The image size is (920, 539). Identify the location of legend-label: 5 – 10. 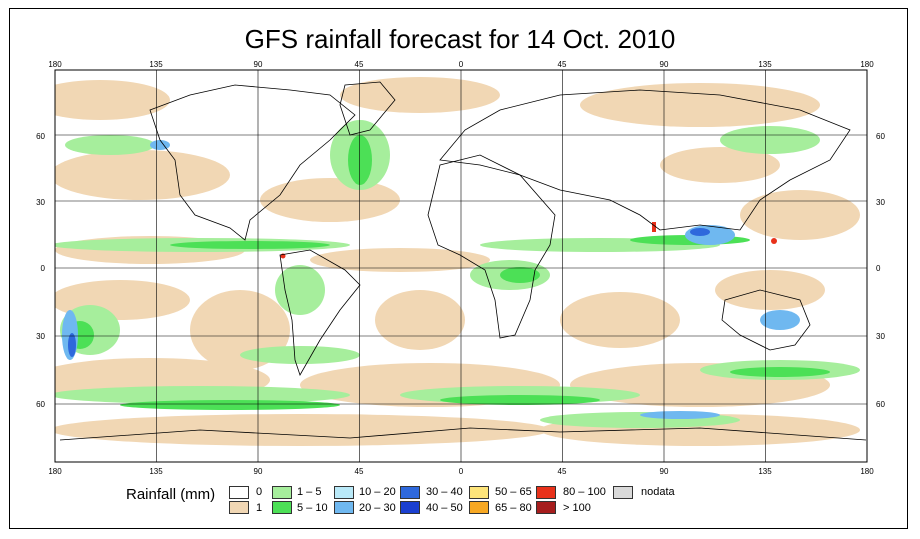
(312, 508).